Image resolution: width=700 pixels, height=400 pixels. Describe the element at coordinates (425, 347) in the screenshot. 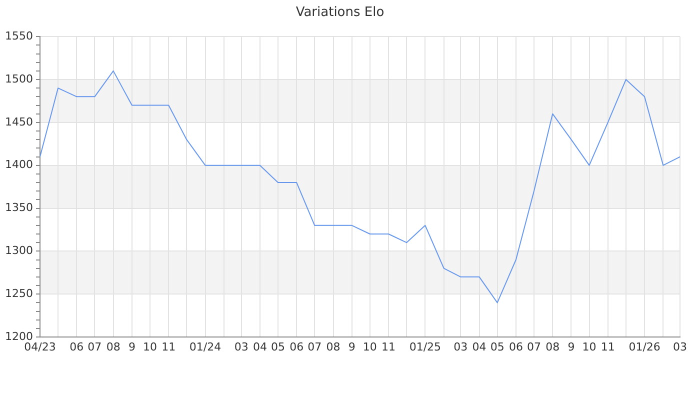

I see `x-tick-label: 01/25` at that location.